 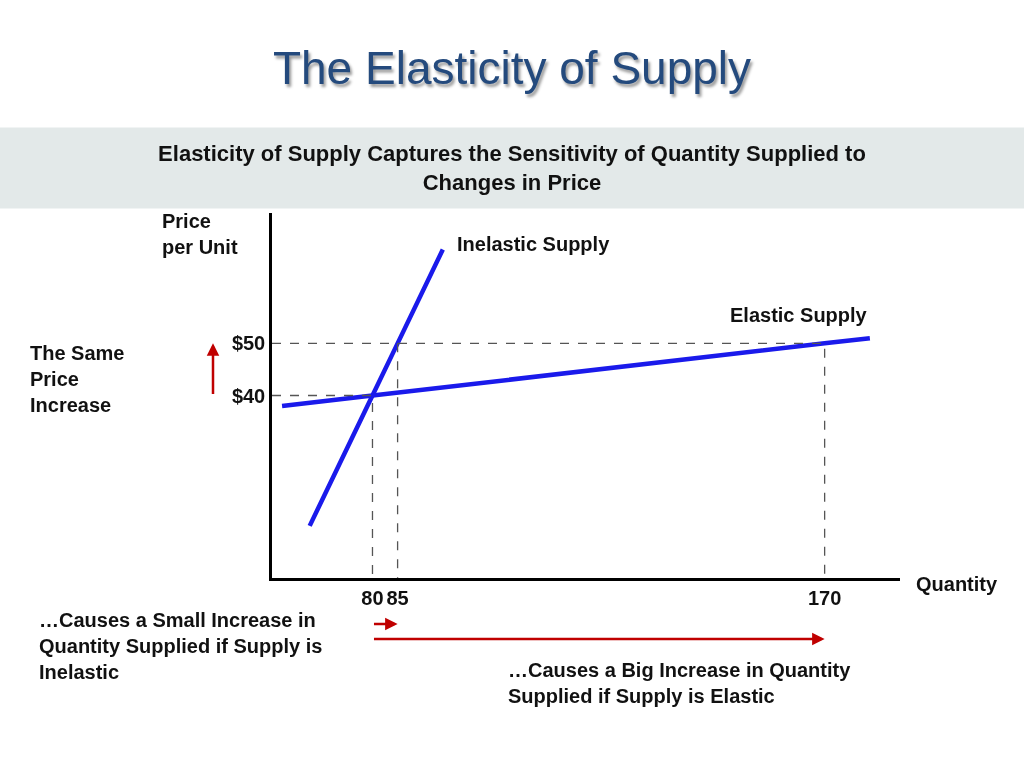 What do you see at coordinates (512, 168) in the screenshot?
I see `chart-subtitle: Elasticity of Supply Captures the Sensitivity of Quantity Supplied to Changes in Price` at bounding box center [512, 168].